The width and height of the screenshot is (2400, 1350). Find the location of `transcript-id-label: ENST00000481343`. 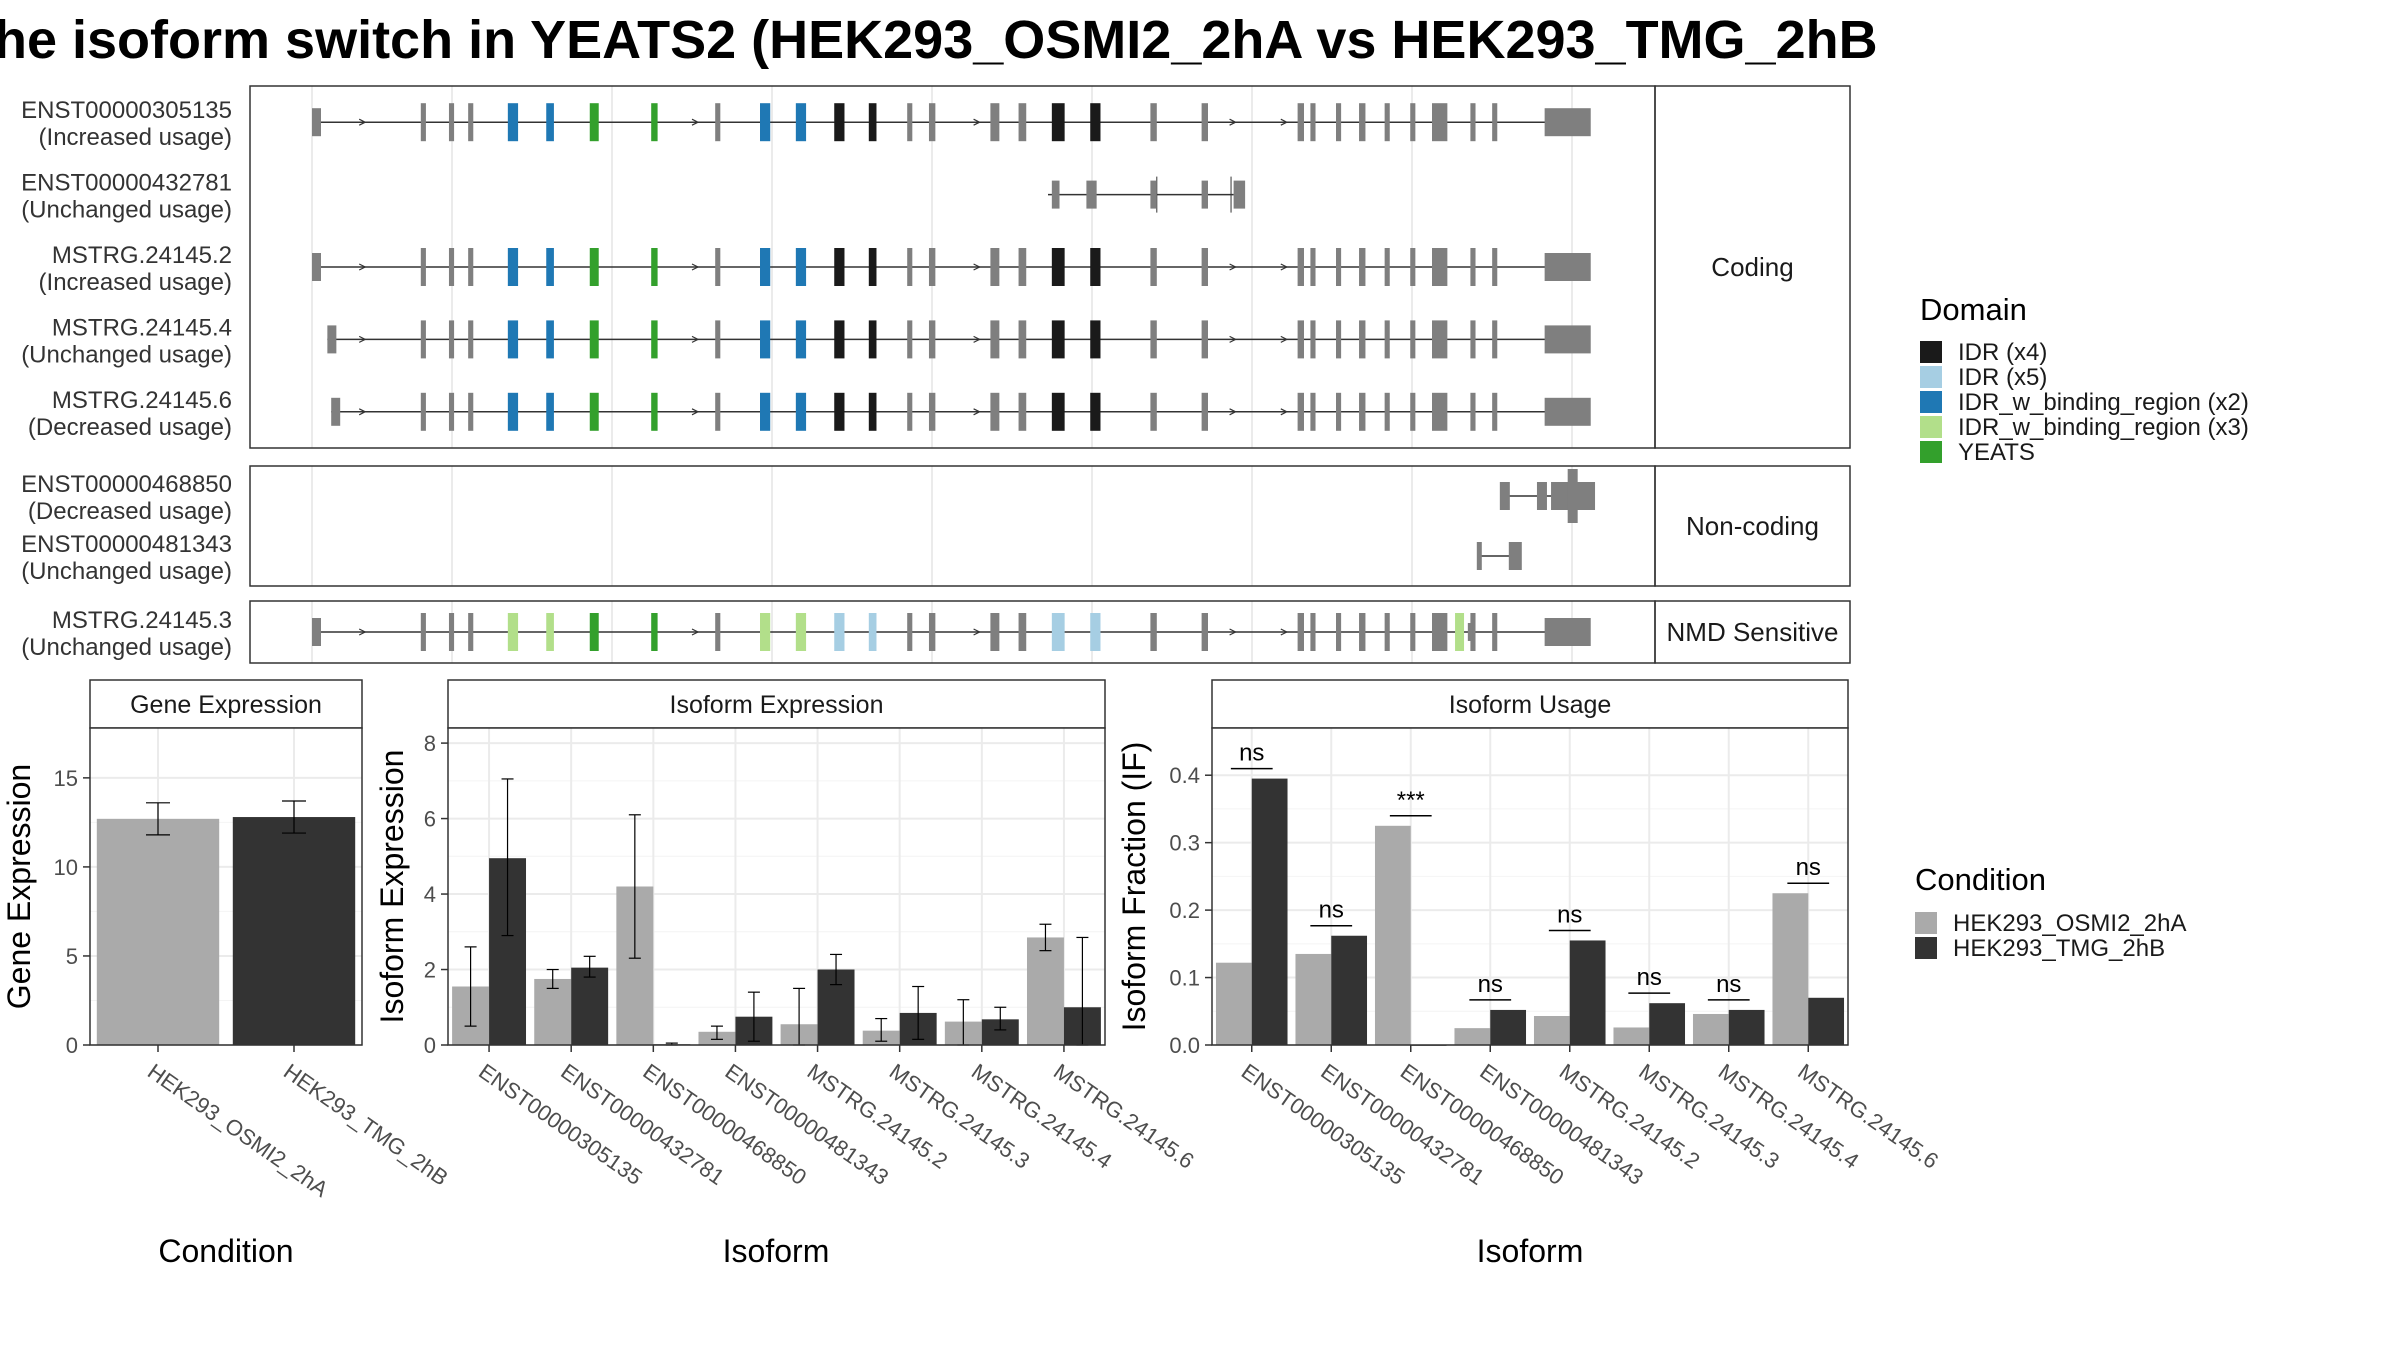

transcript-id-label: ENST00000481343 is located at coordinates (126, 544).